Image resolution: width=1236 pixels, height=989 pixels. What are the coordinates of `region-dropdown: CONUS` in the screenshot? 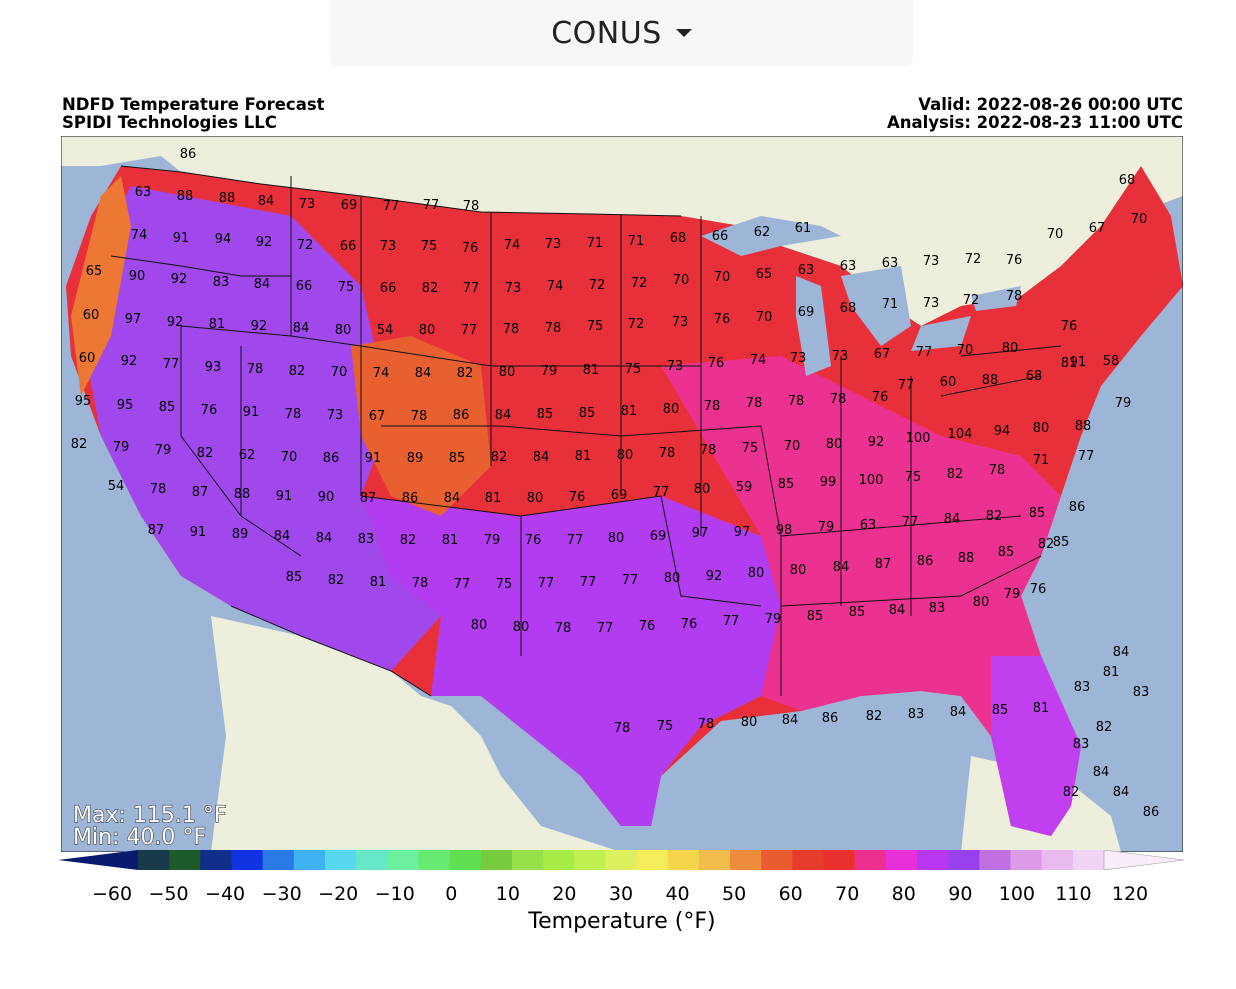 It's located at (621, 33).